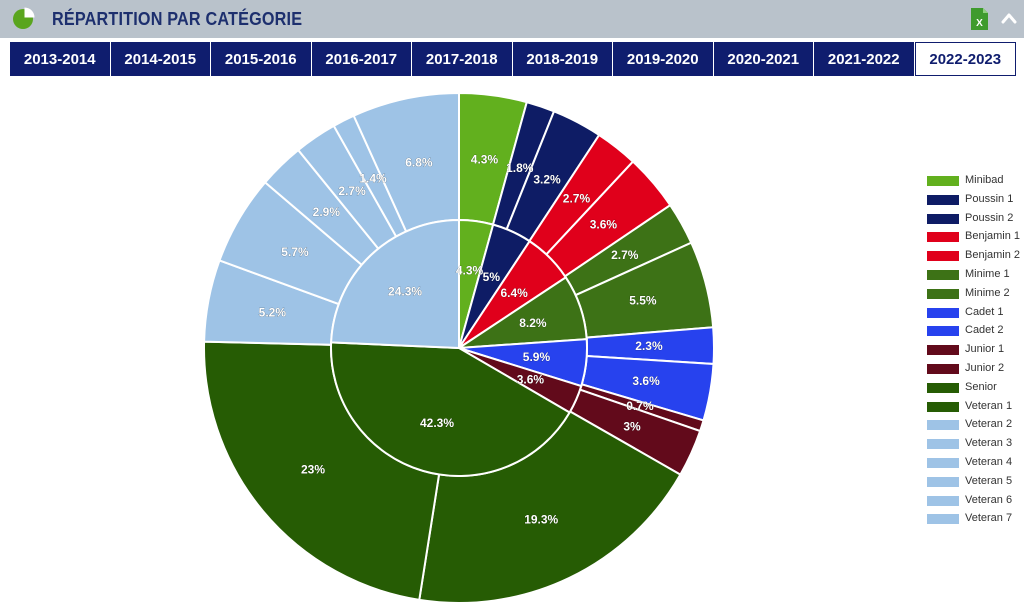  I want to click on legend-item: Senior, so click(974, 388).